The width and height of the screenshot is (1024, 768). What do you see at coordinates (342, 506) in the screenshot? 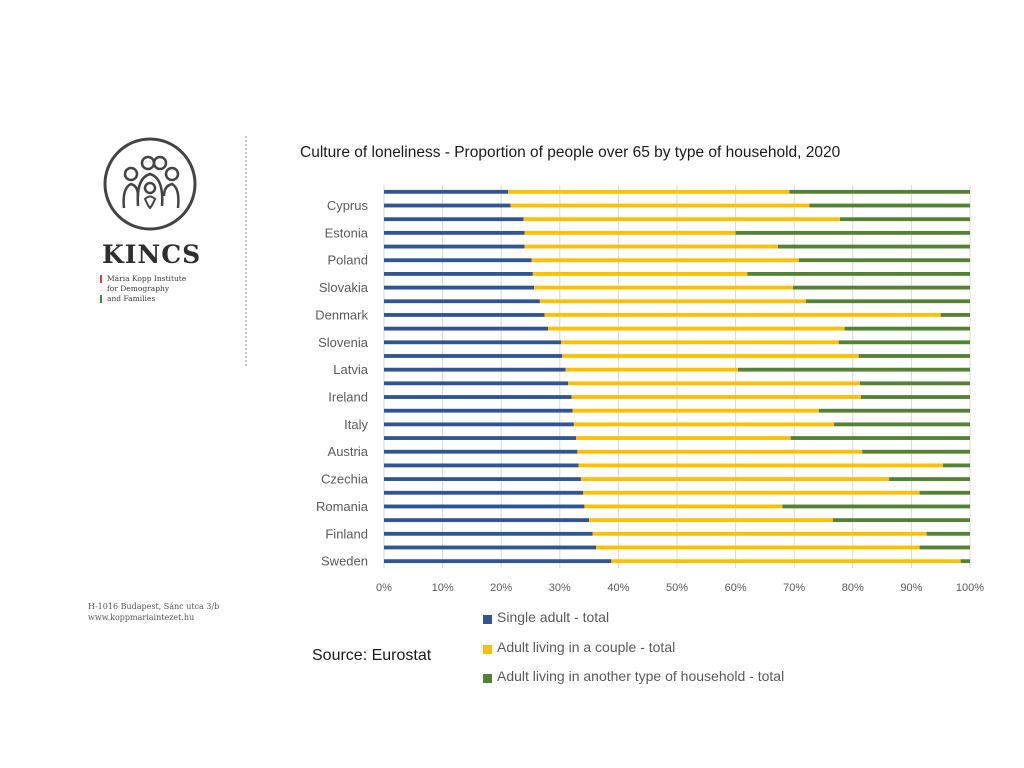
I see `category-label: Romania` at bounding box center [342, 506].